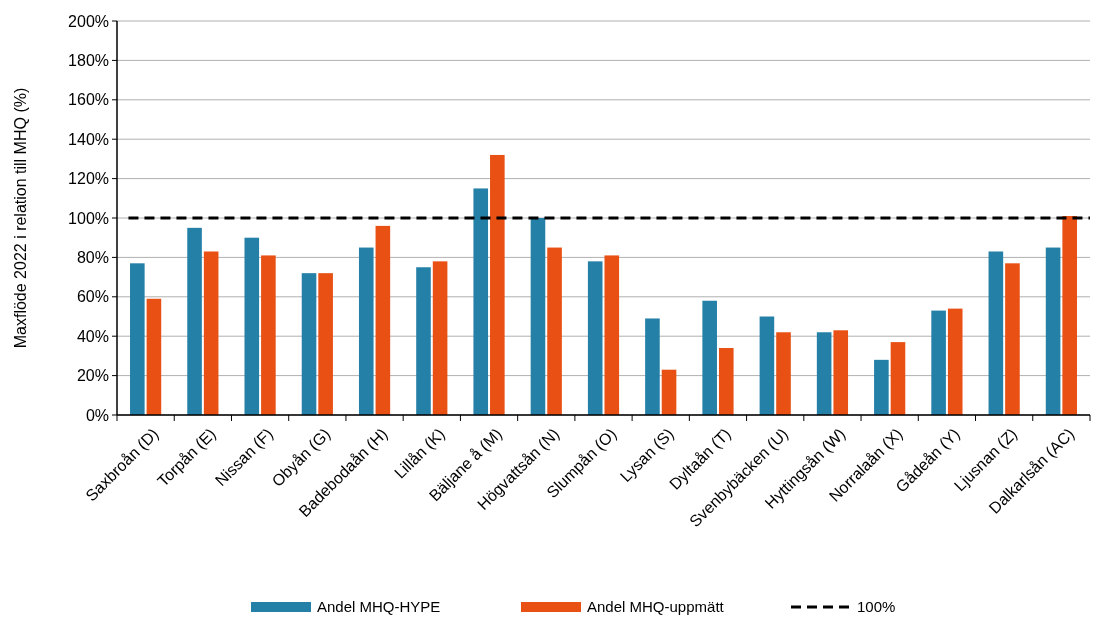  What do you see at coordinates (656, 607) in the screenshot?
I see `legend-label: Andel MHQ-uppmätt` at bounding box center [656, 607].